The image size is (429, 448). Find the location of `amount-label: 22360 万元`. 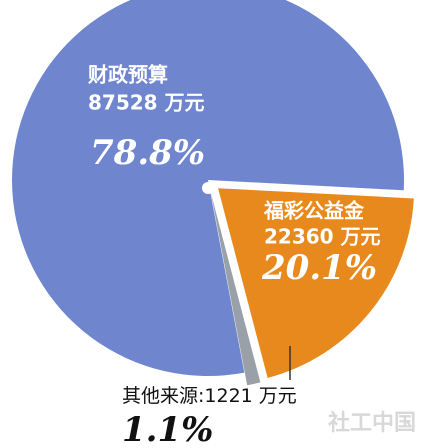

amount-label: 22360 万元 is located at coordinates (322, 237).